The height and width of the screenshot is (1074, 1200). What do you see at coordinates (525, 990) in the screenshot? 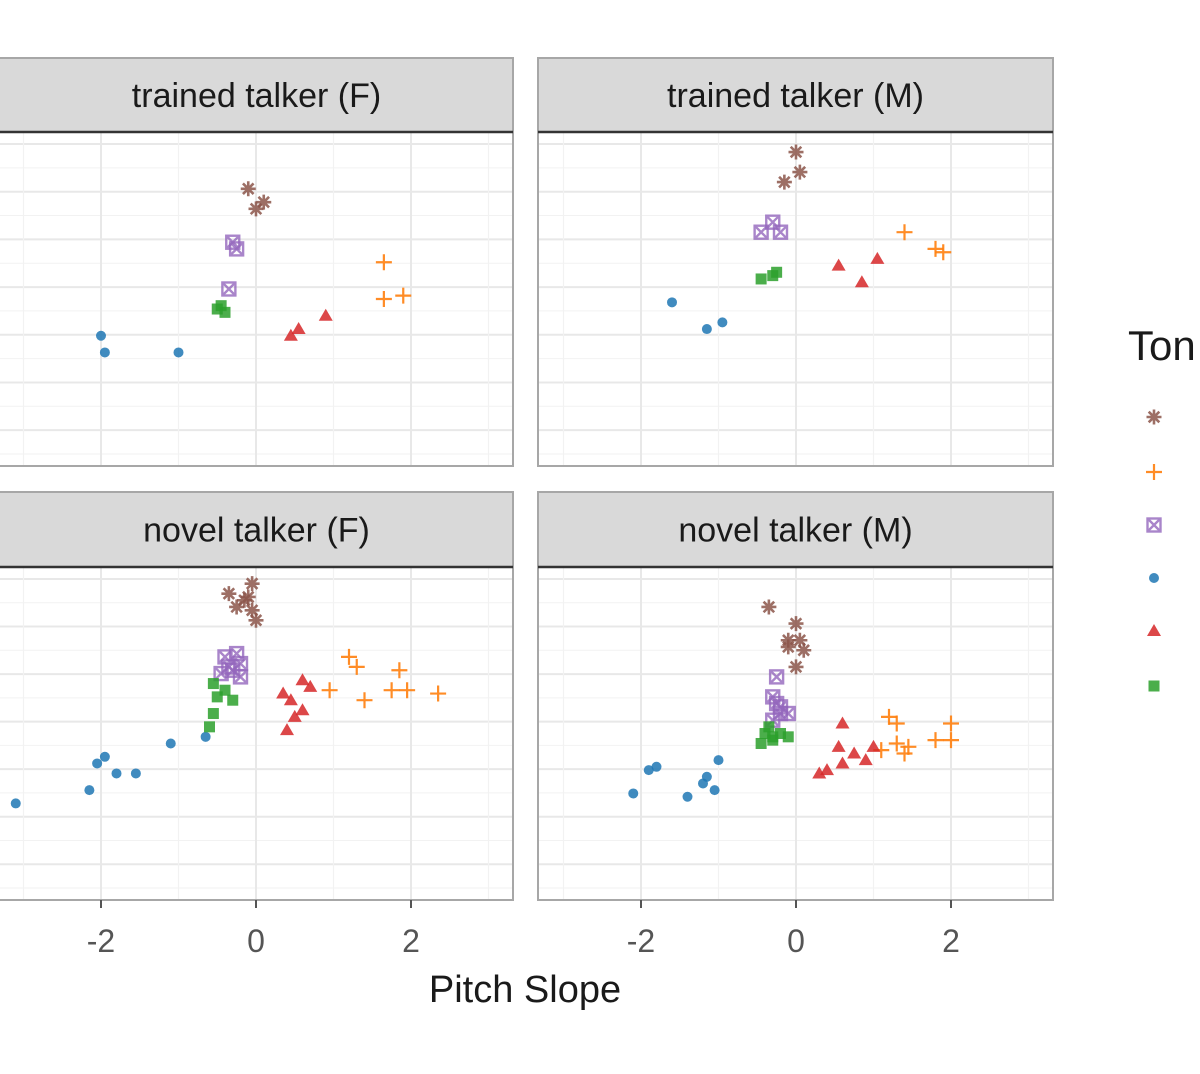
I see `x-axis-label: Pitch Slope` at bounding box center [525, 990].